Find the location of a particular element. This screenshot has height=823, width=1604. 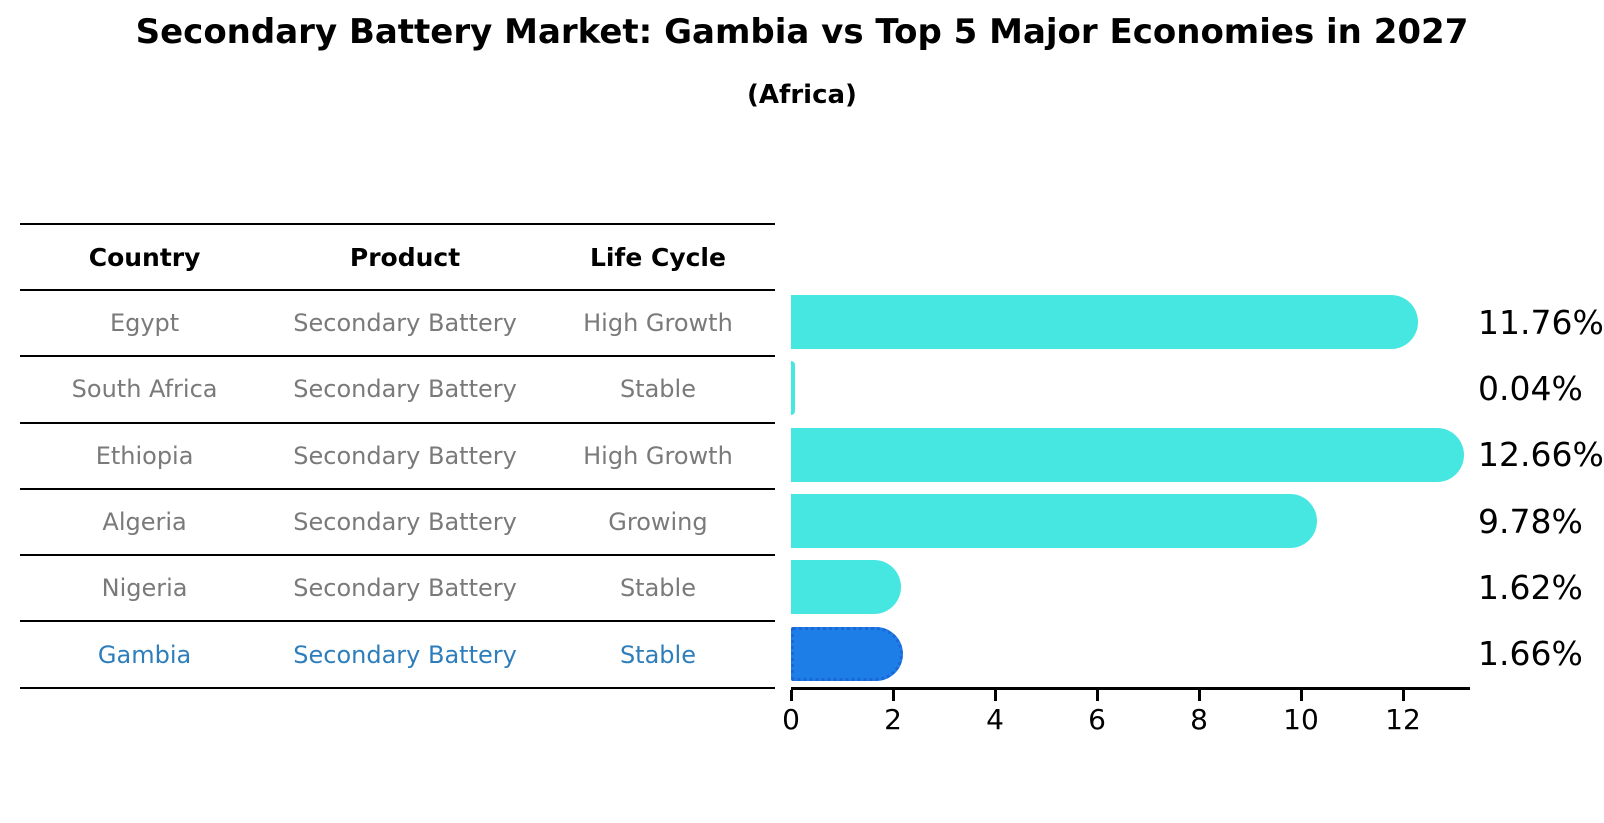

bar-south-africa is located at coordinates (793, 388).